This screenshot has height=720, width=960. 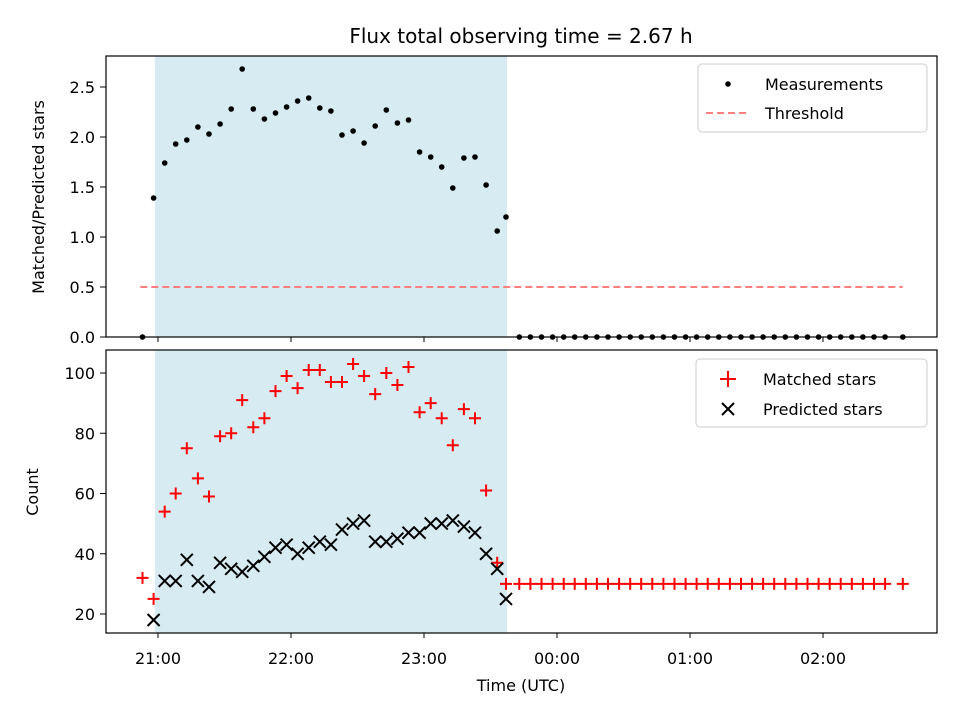 What do you see at coordinates (728, 379) in the screenshot?
I see `legend-matched-marker` at bounding box center [728, 379].